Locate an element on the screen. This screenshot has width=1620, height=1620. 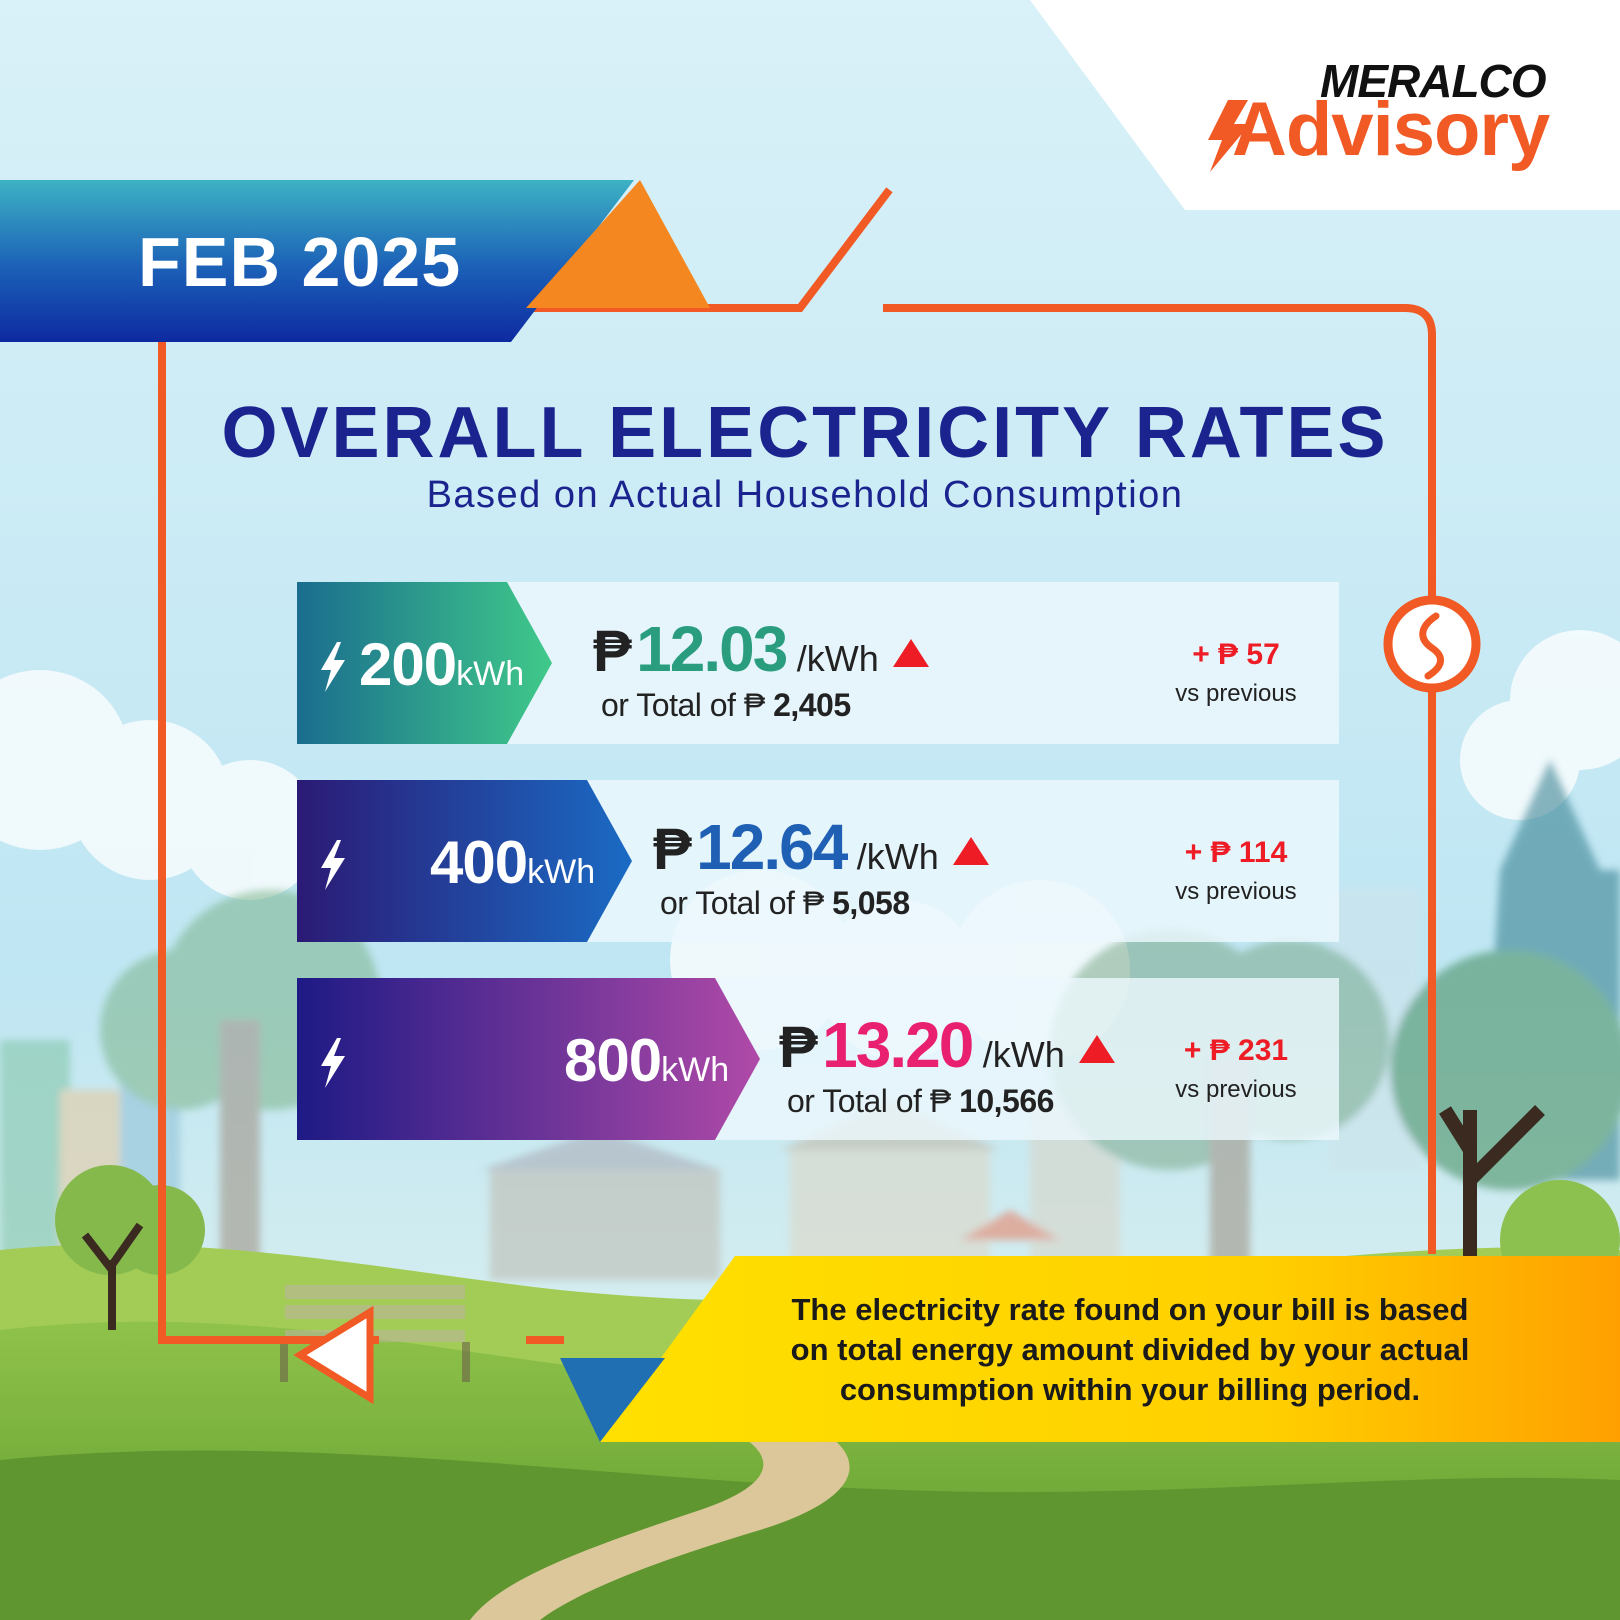
rate-value: ₱ 13.20 /kWh is located at coordinates (947, 1045).